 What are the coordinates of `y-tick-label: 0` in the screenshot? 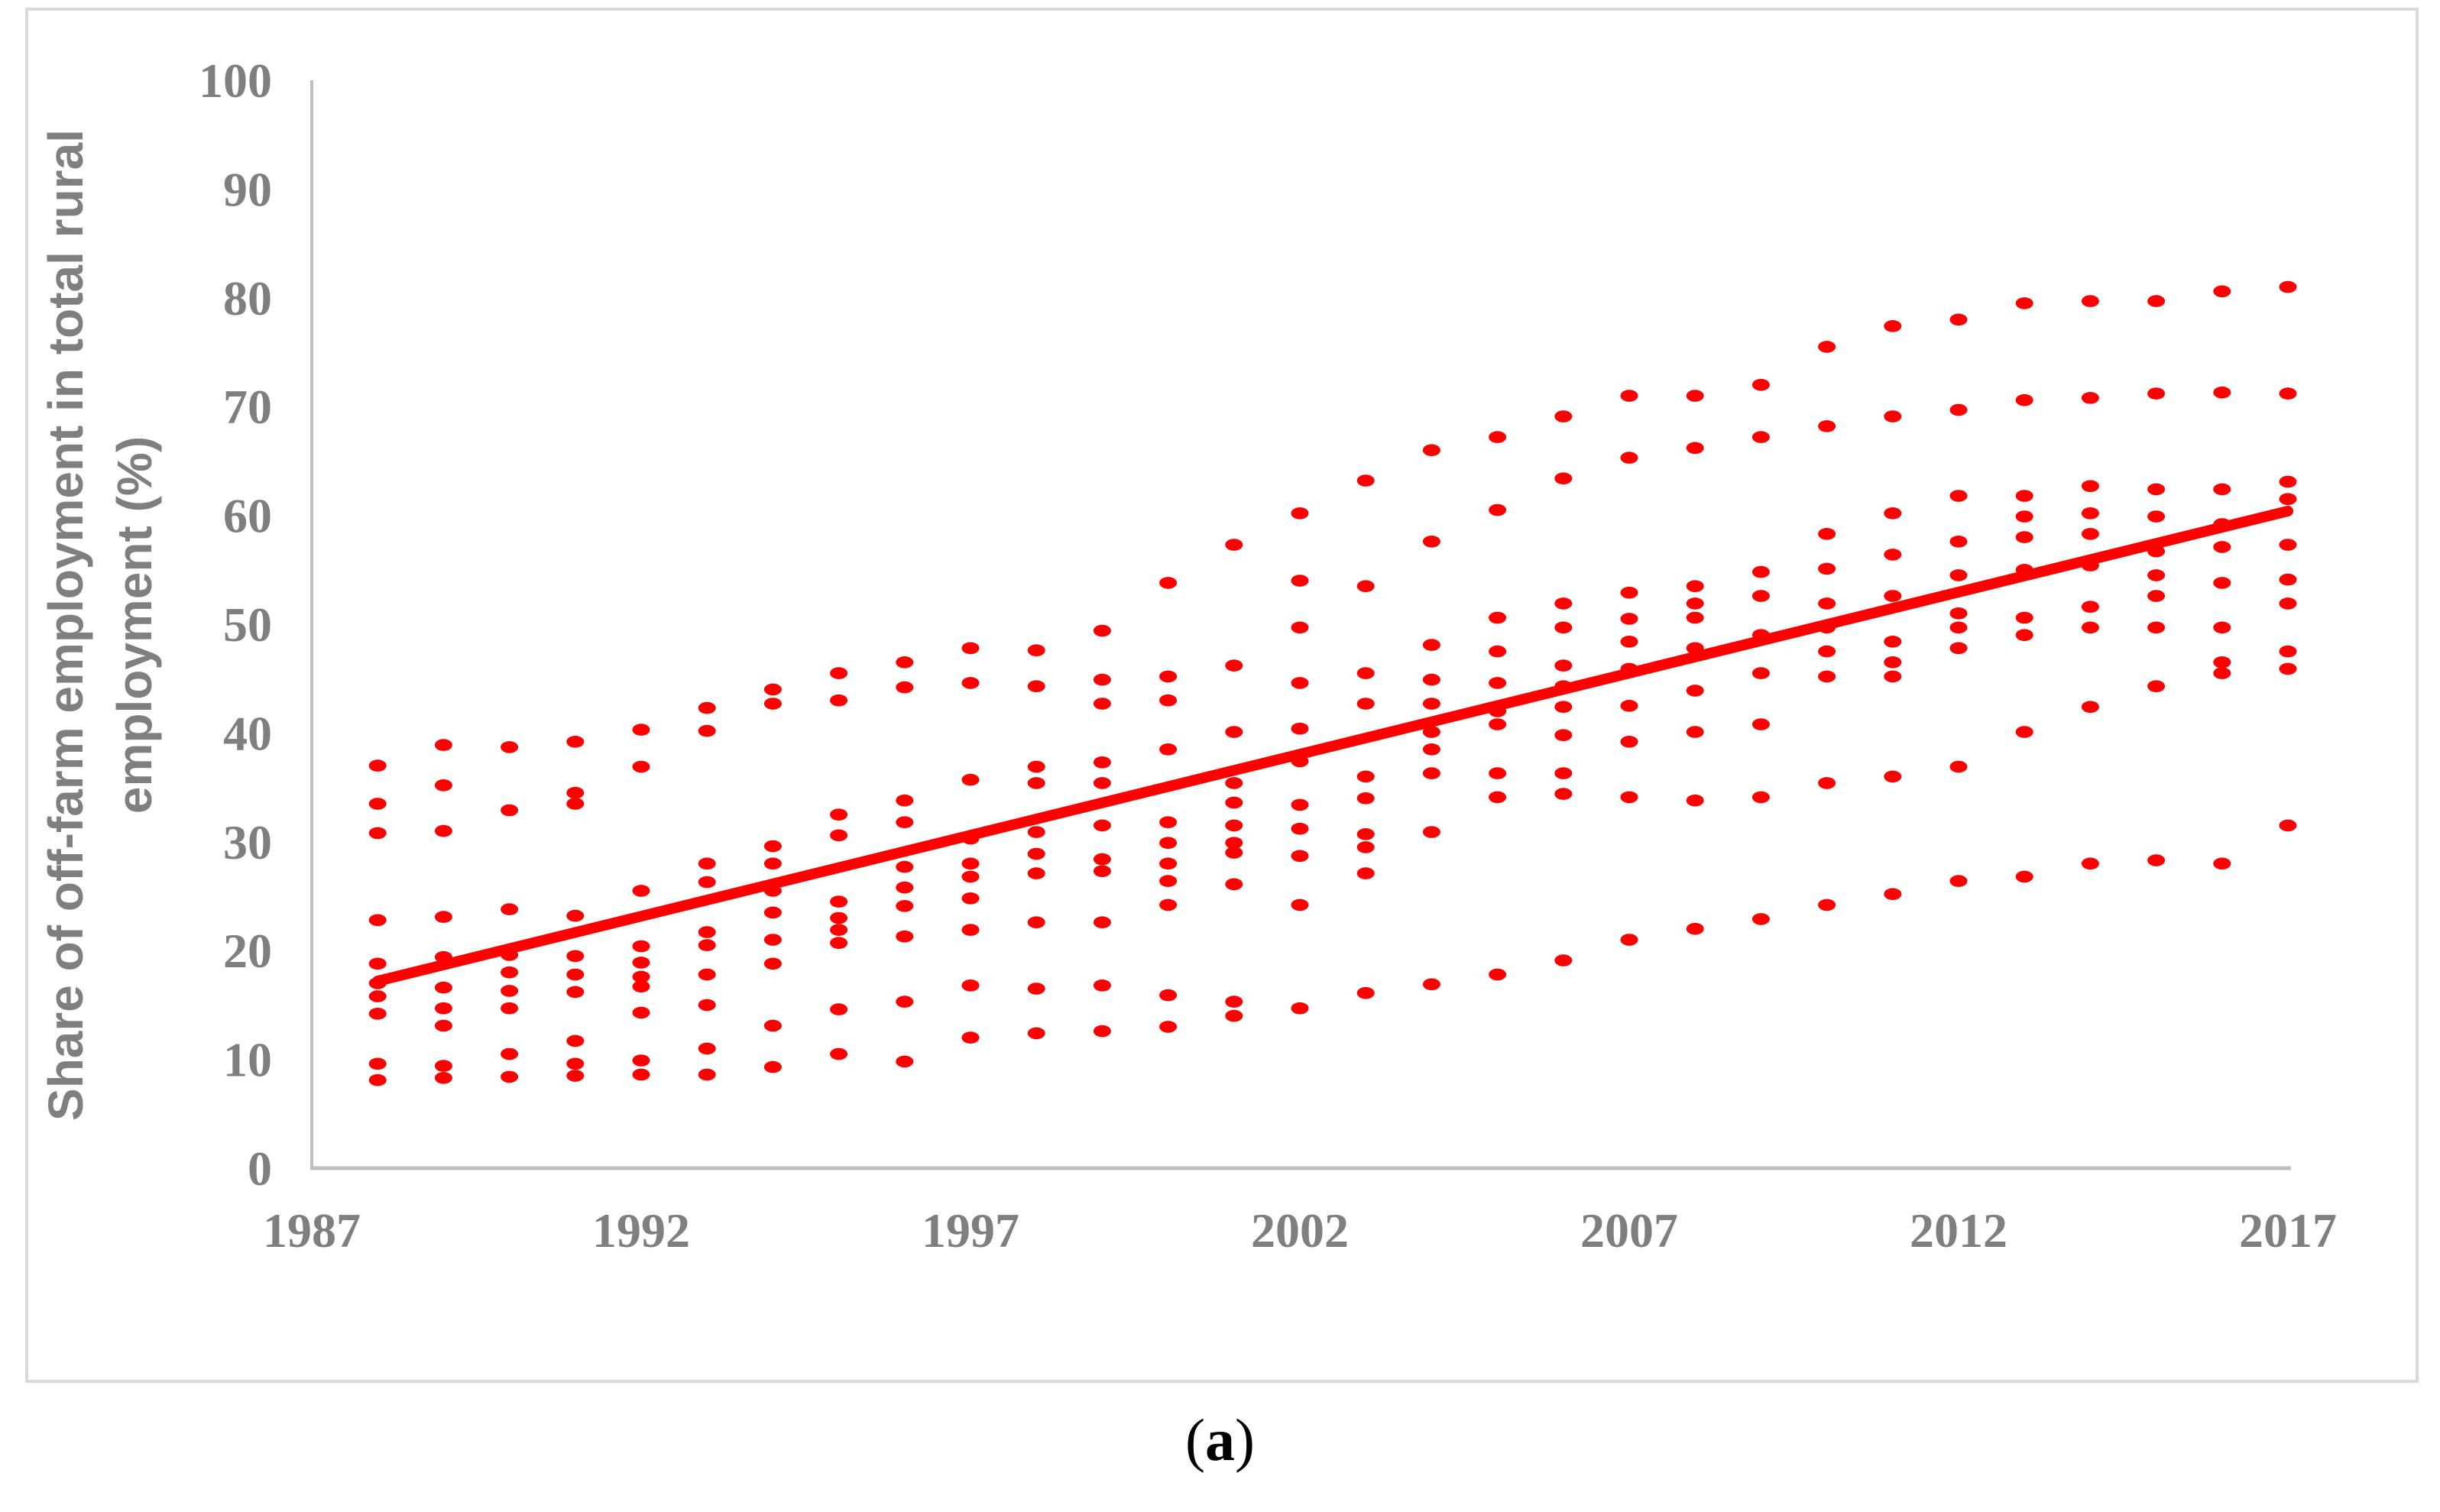 It's located at (260, 1168).